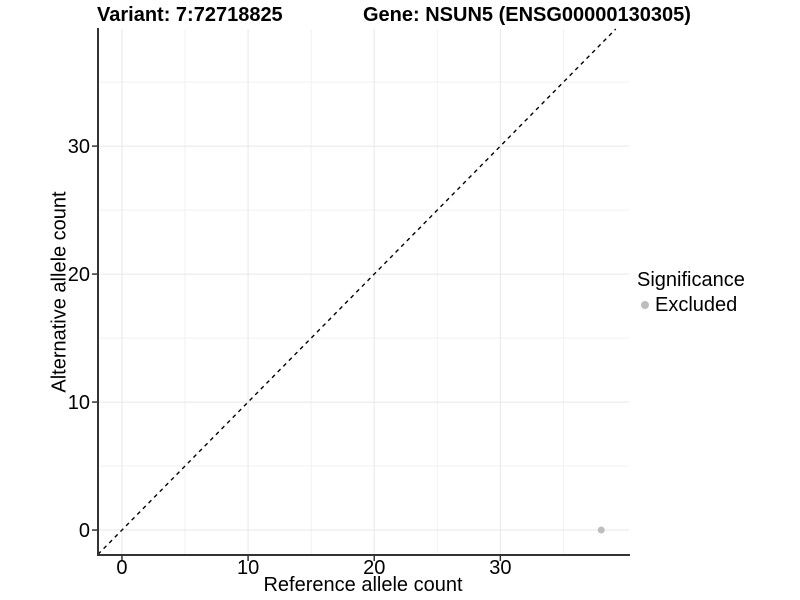 This screenshot has height=600, width=800. I want to click on x-tick-label: 0, so click(121, 568).